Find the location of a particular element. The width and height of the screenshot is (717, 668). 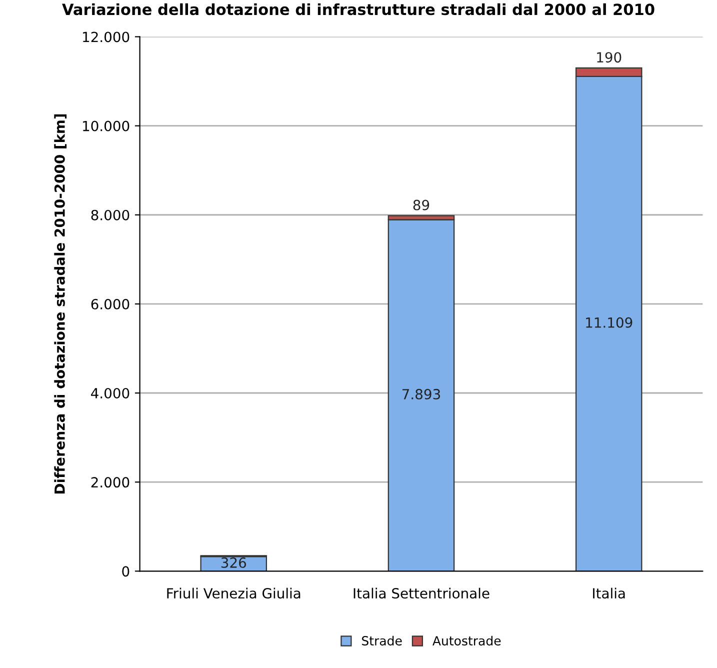

data-label: 190 is located at coordinates (609, 57).